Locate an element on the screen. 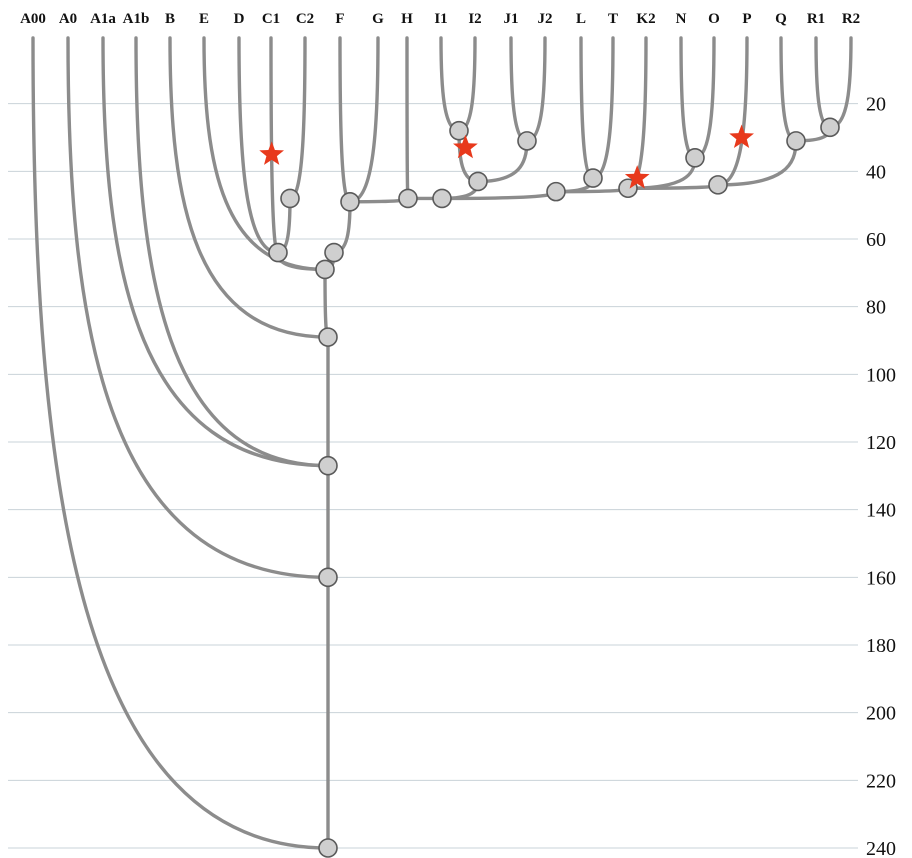 This screenshot has width=912, height=858. depth-tick-label: 180 is located at coordinates (881, 646).